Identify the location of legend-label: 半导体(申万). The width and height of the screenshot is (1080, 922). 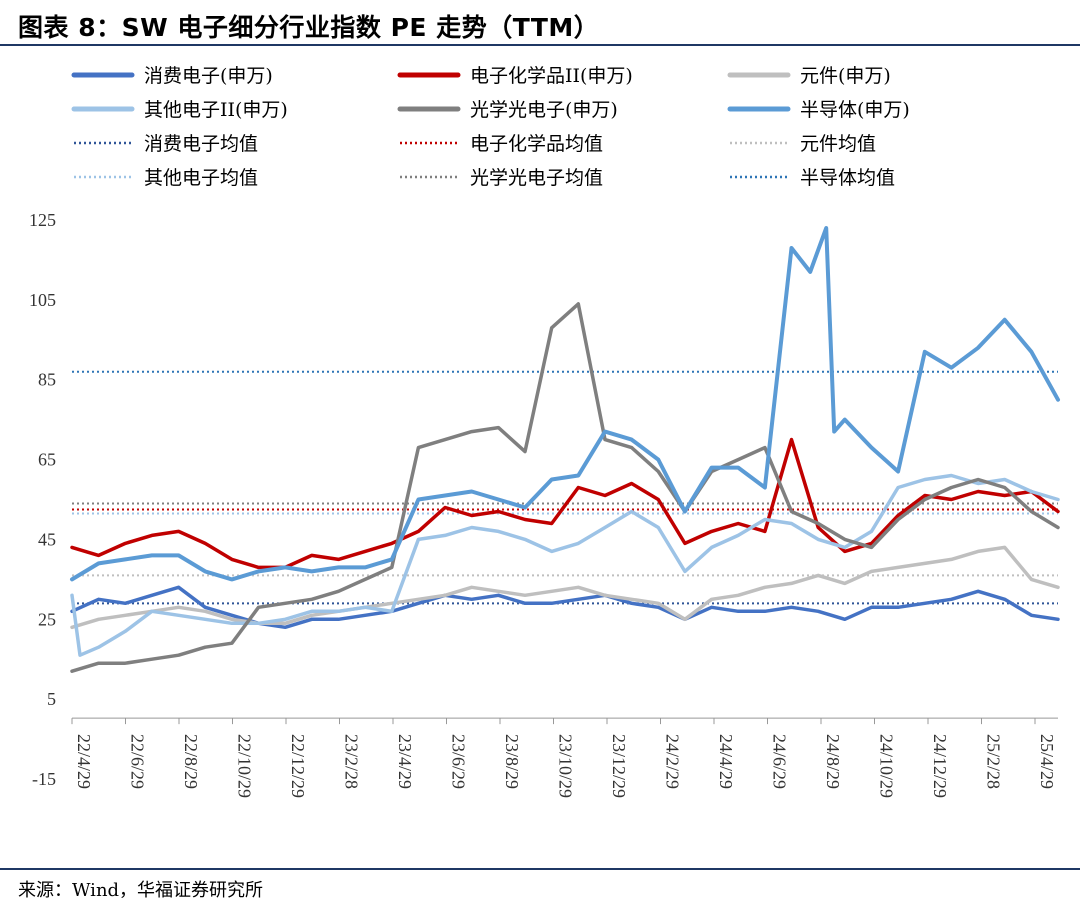
(855, 110).